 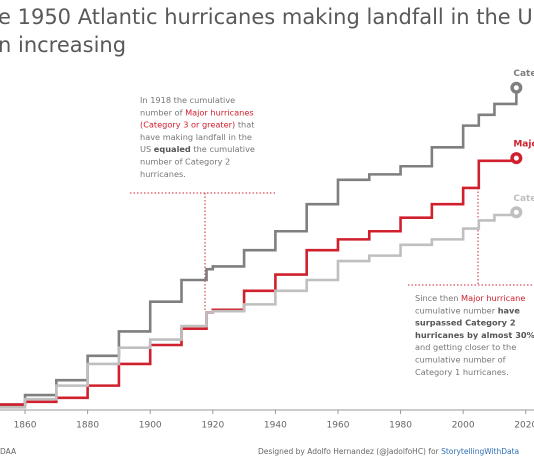 What do you see at coordinates (480, 451) in the screenshot?
I see `footer-segment: StorytellingWithData` at bounding box center [480, 451].